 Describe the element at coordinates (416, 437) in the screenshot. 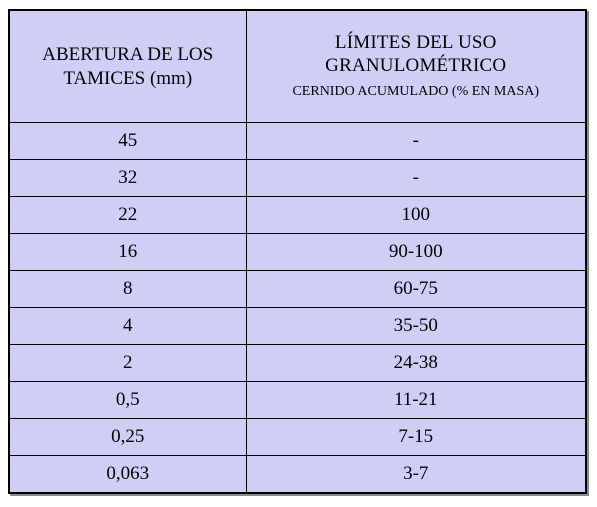

I see `limit-cell: 7-15` at that location.